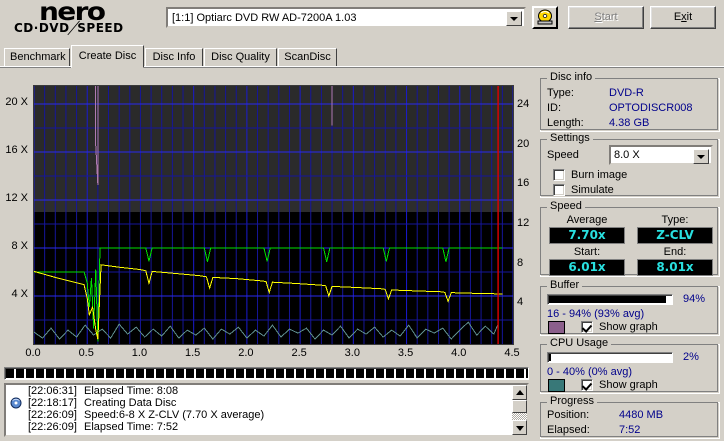  What do you see at coordinates (131, 427) in the screenshot?
I see `log-row-message: Elapsed Time: 7:52` at bounding box center [131, 427].